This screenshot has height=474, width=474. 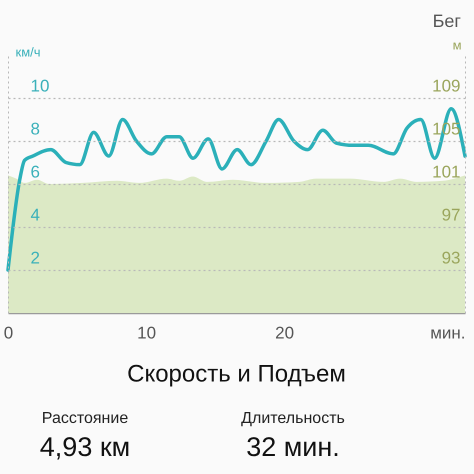 What do you see at coordinates (35, 172) in the screenshot?
I see `y-tick-label: 6` at bounding box center [35, 172].